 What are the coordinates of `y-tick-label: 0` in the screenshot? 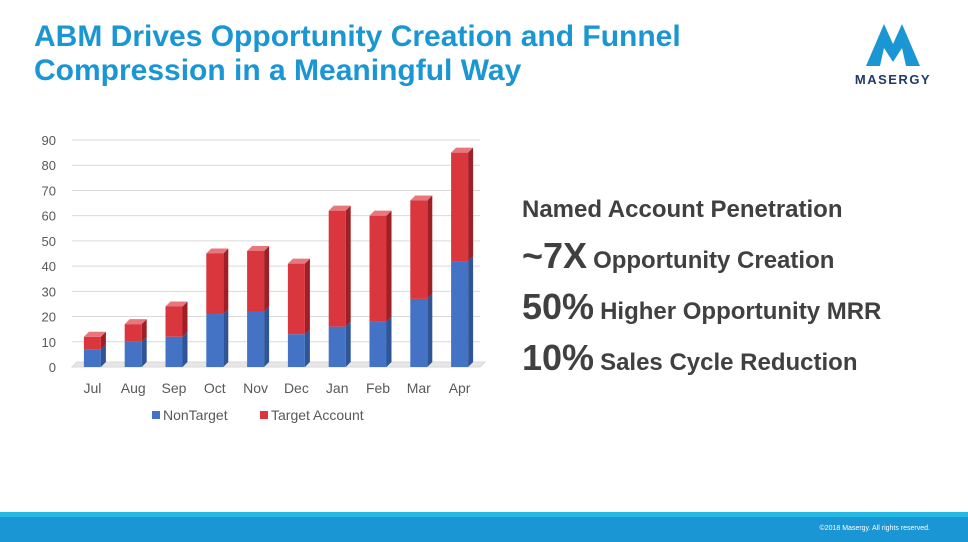 It's located at (52, 367).